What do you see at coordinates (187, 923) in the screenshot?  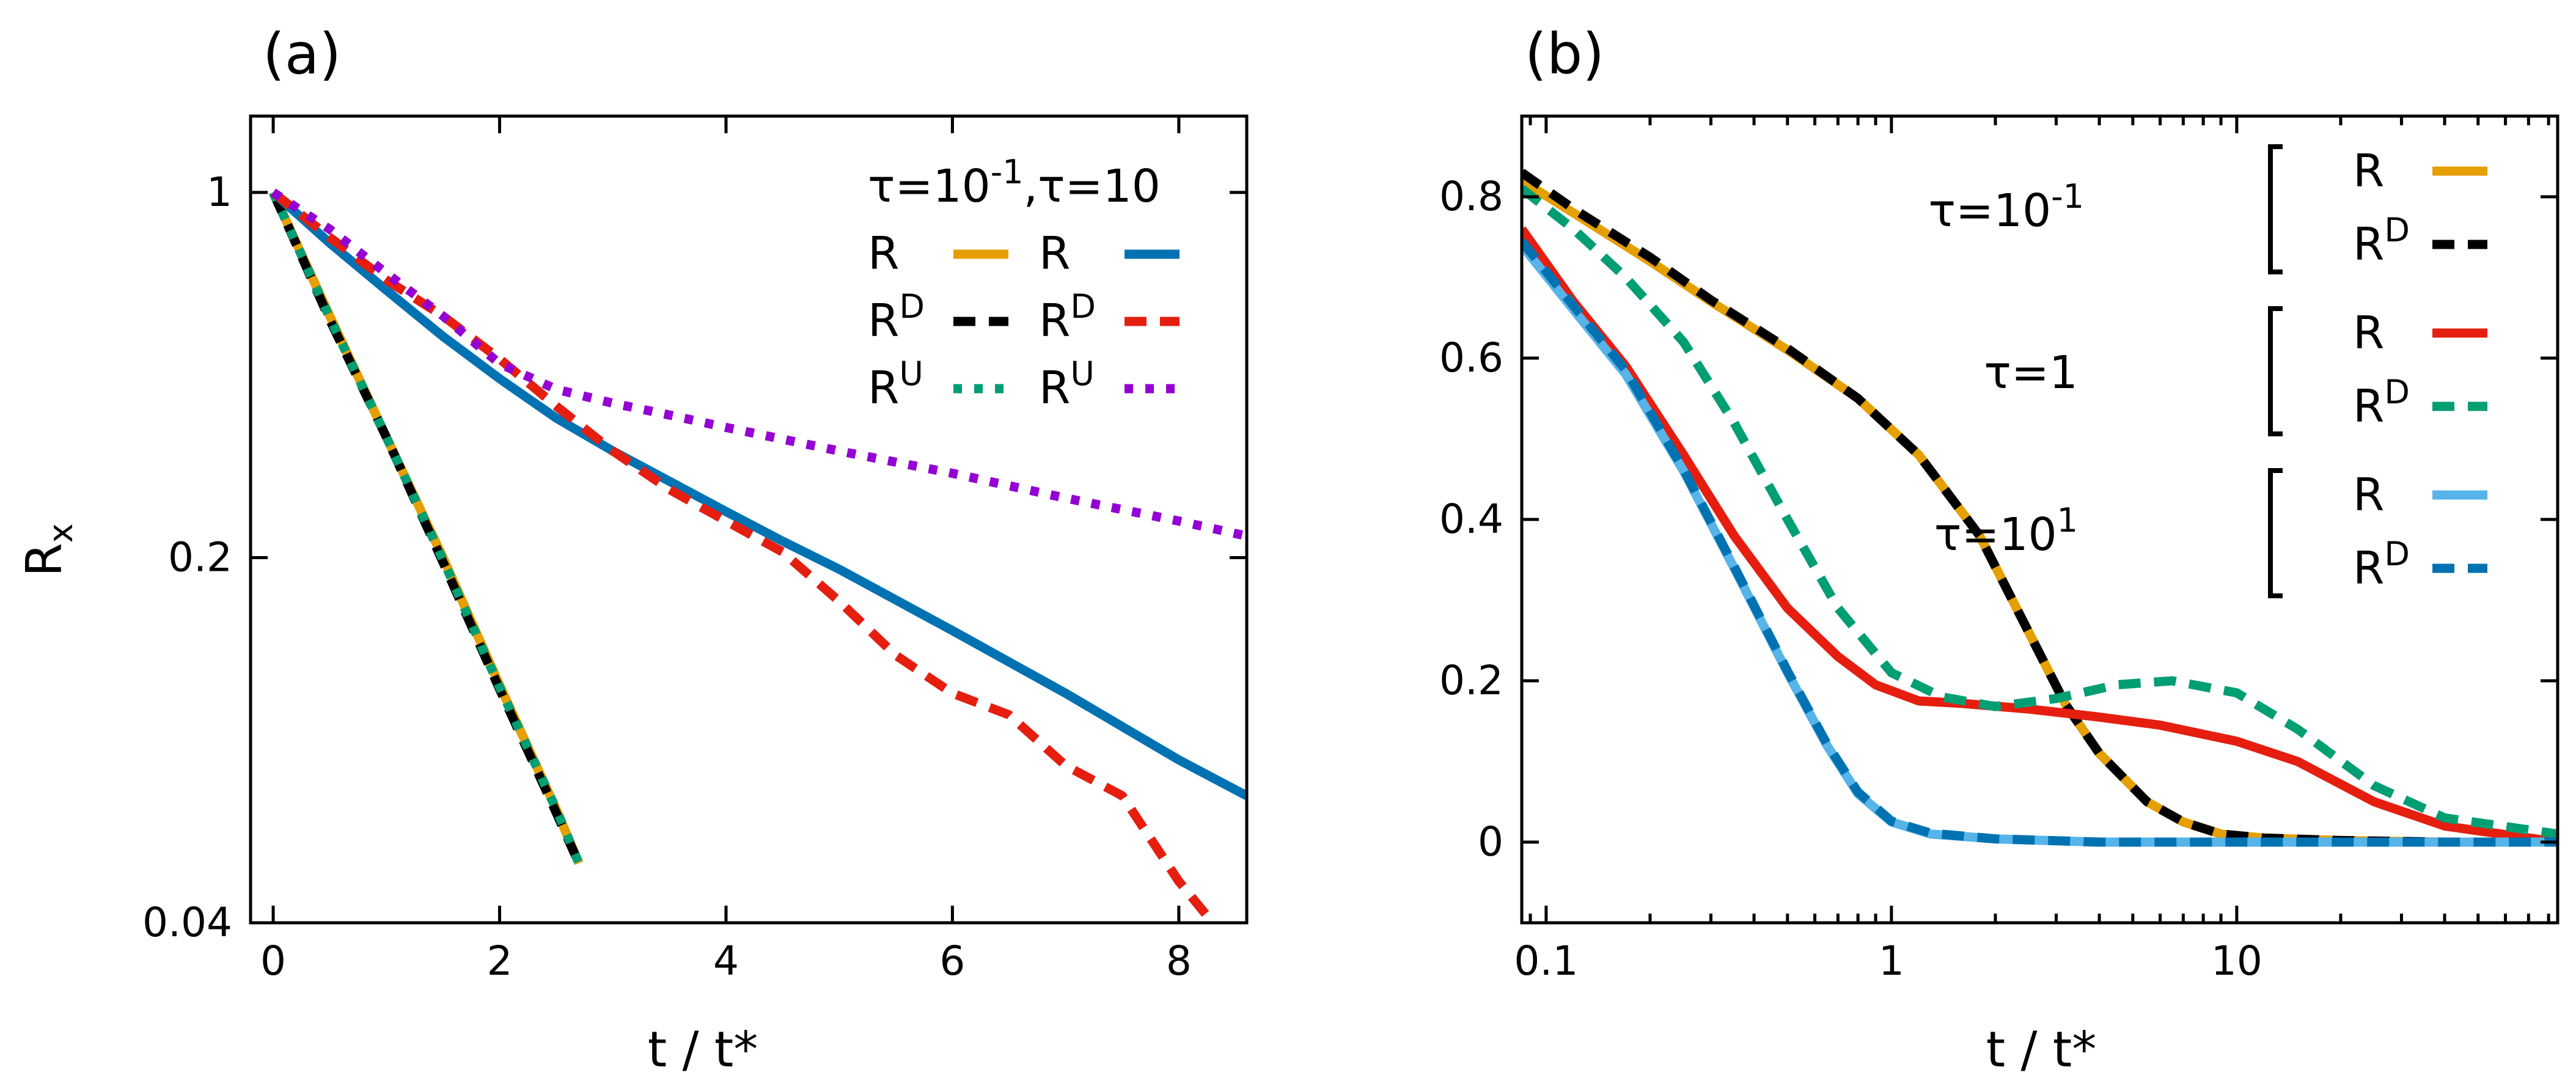 I see `y-tick-label-a: 0.04` at bounding box center [187, 923].